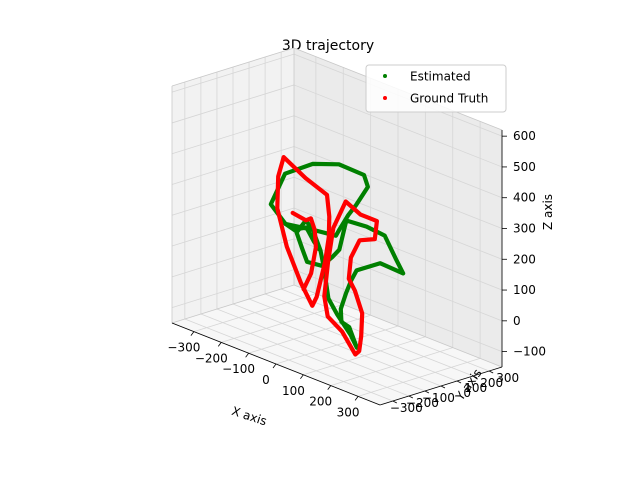 The image size is (640, 480). Describe the element at coordinates (328, 46) in the screenshot. I see `chart-title: 3D trajectory` at that location.